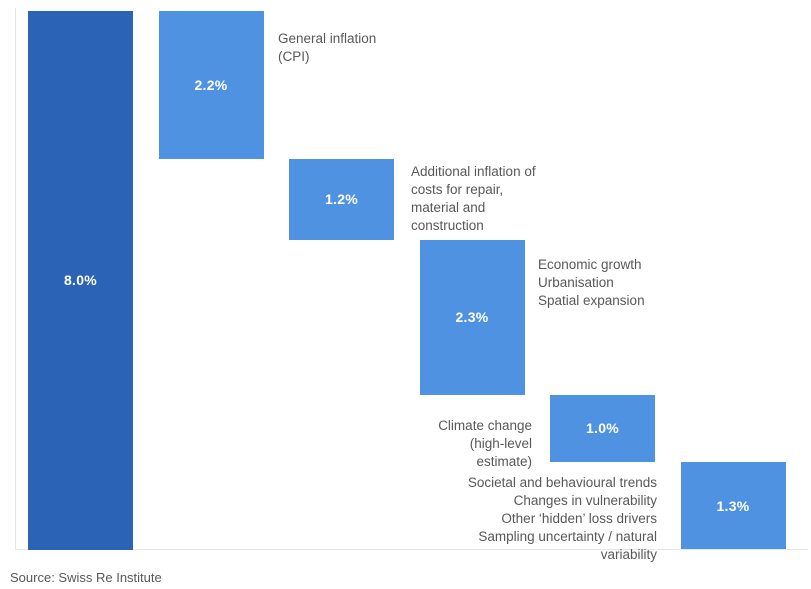  I want to click on waterfall-bar-2: 1.2%, so click(341, 199).